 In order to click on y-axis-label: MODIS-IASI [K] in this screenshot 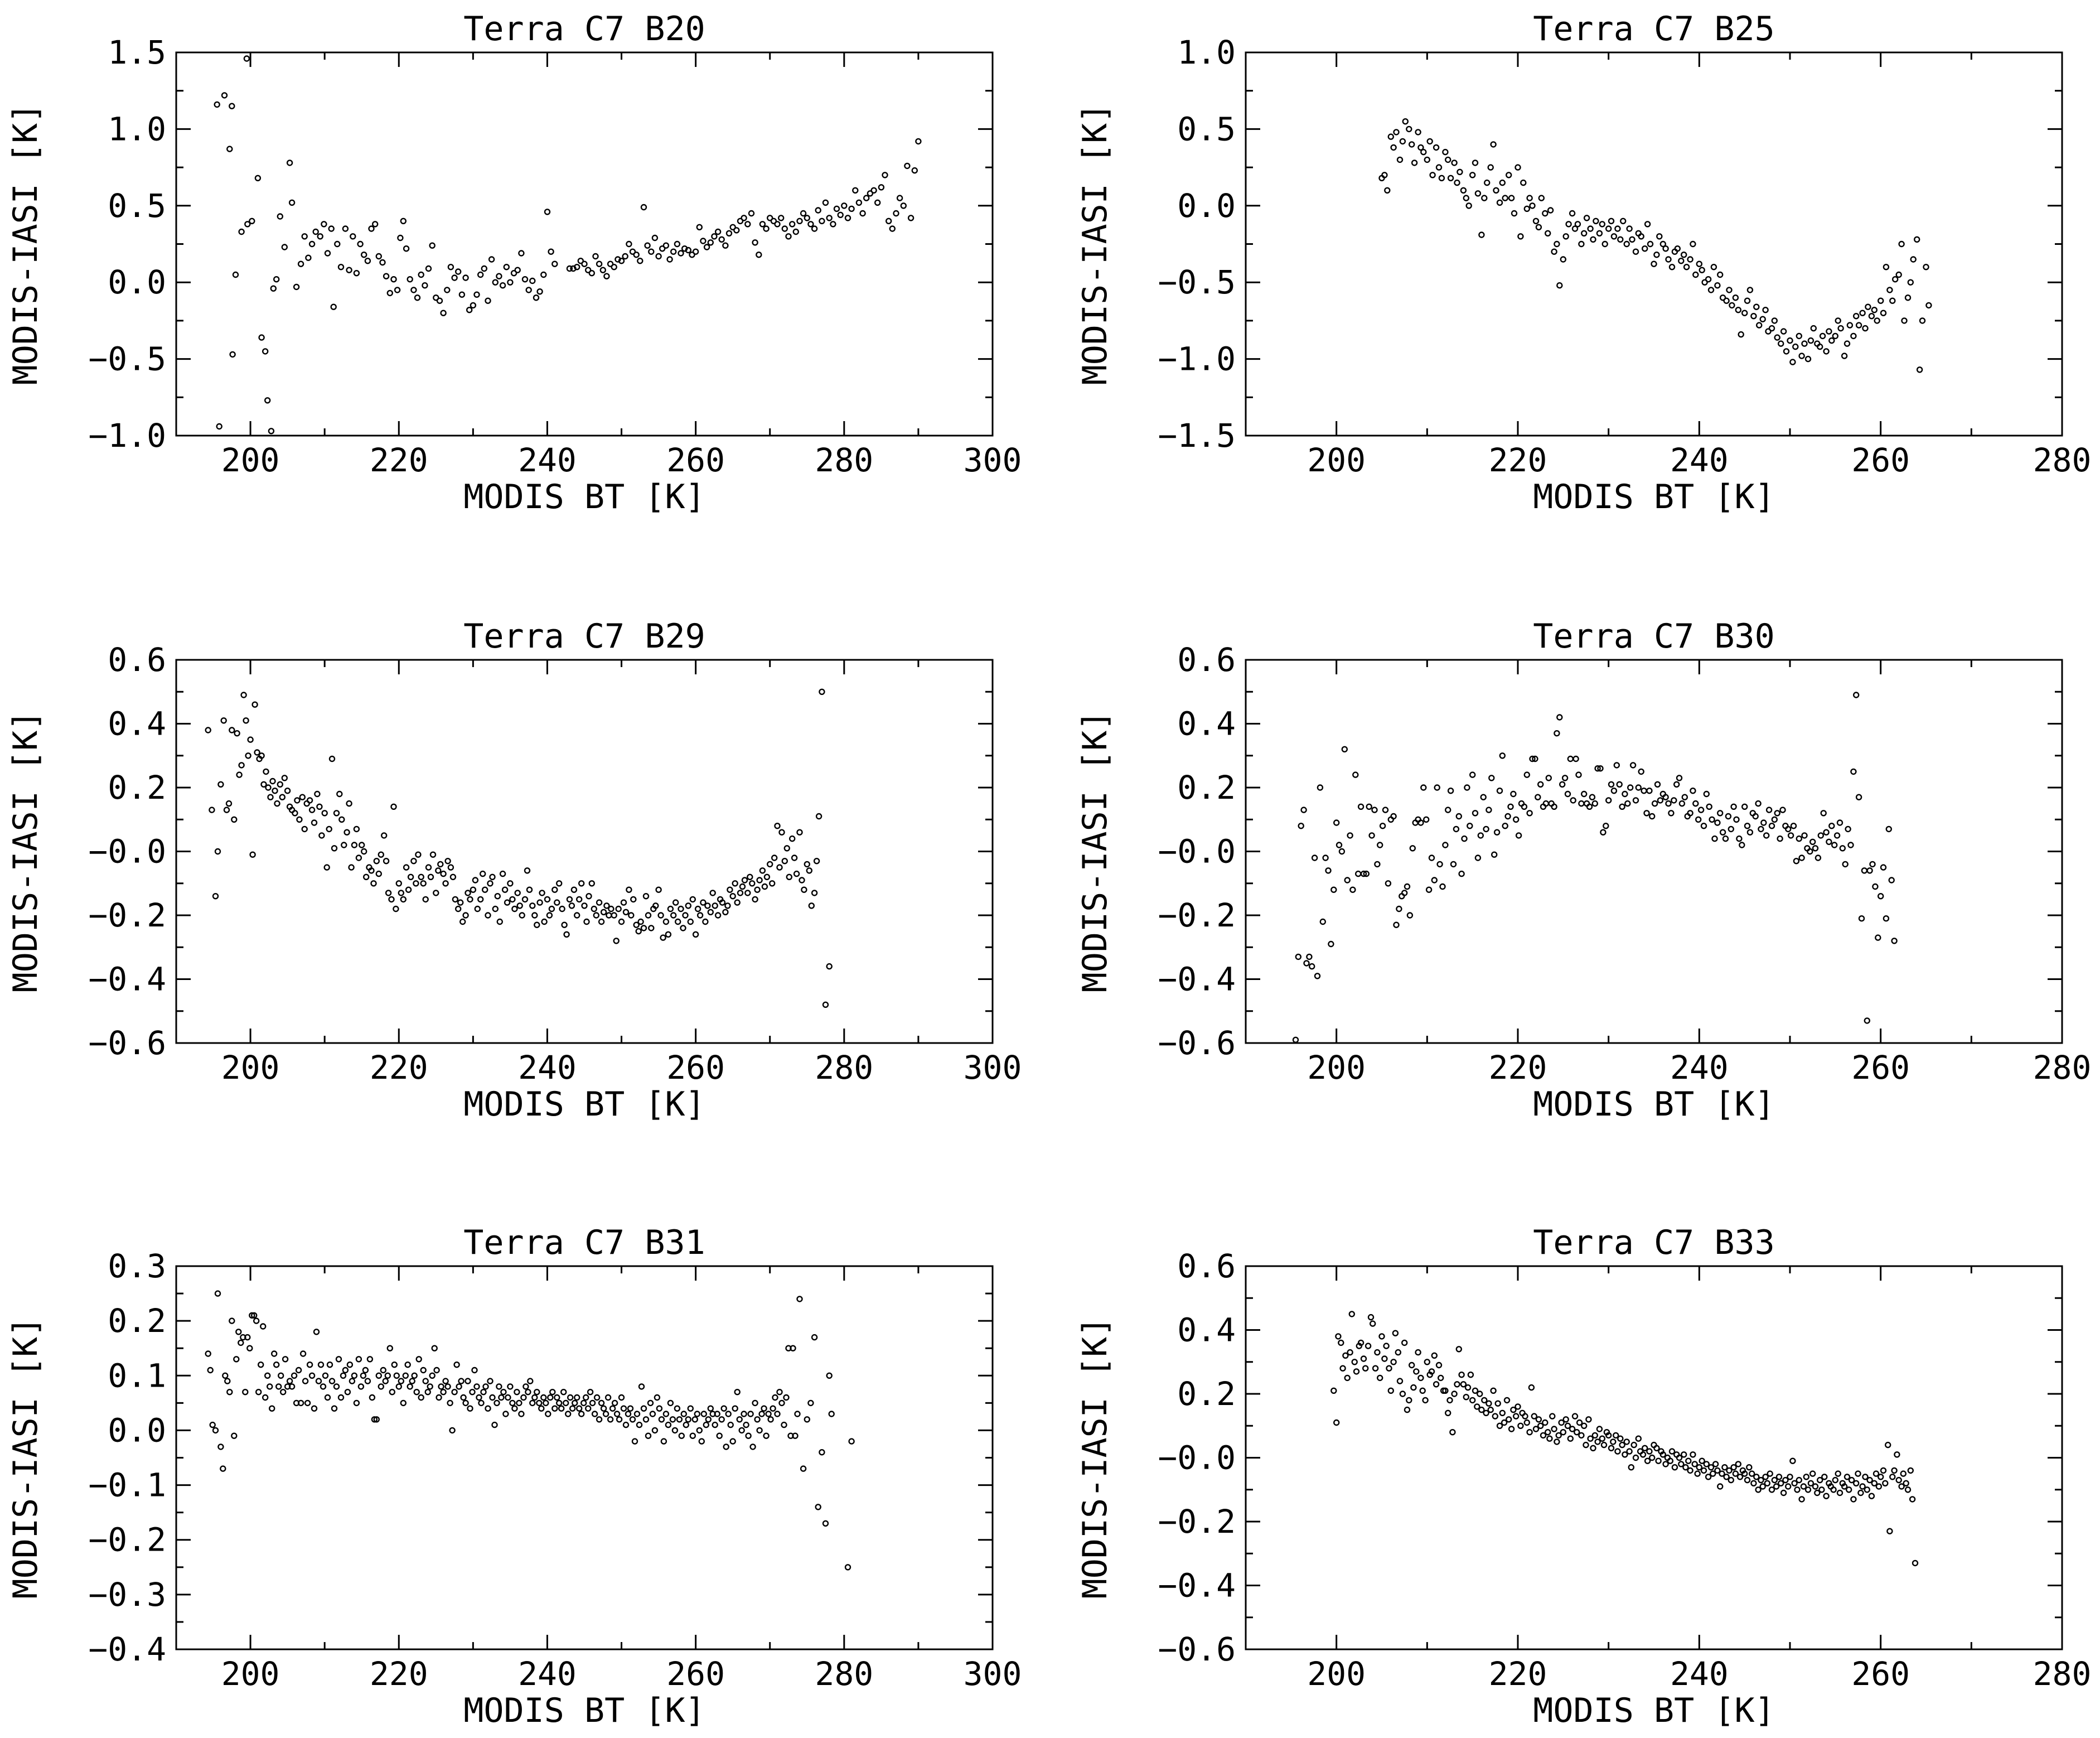, I will do `click(25, 1458)`.